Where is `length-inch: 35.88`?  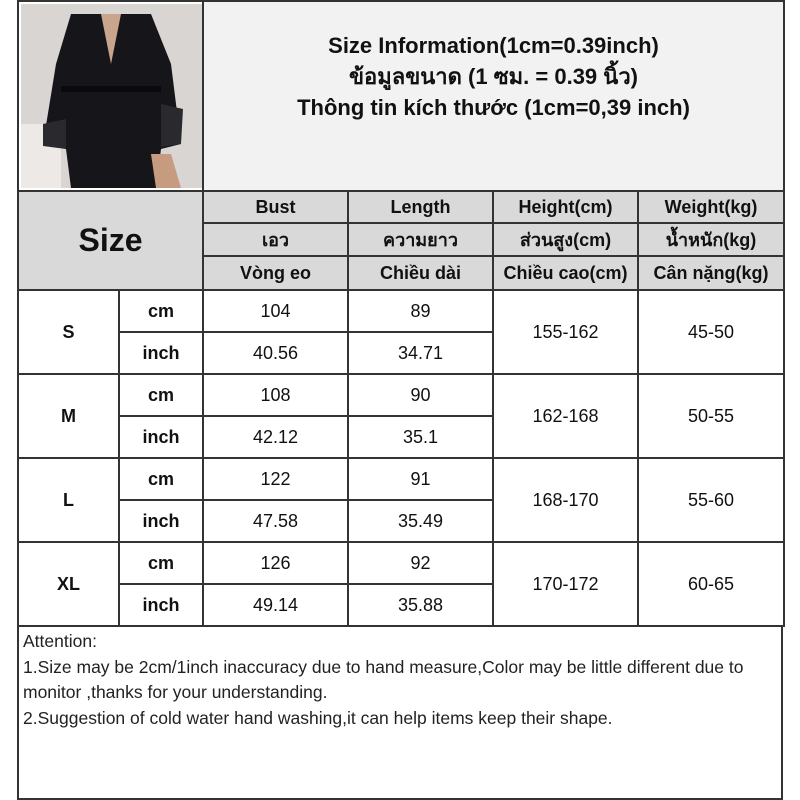
length-inch: 35.88 is located at coordinates (420, 605).